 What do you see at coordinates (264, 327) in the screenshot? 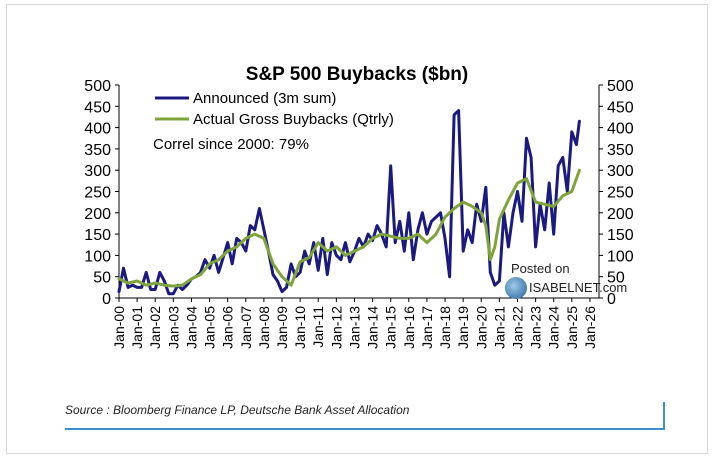
I see `x-tick-label: Jan-08` at bounding box center [264, 327].